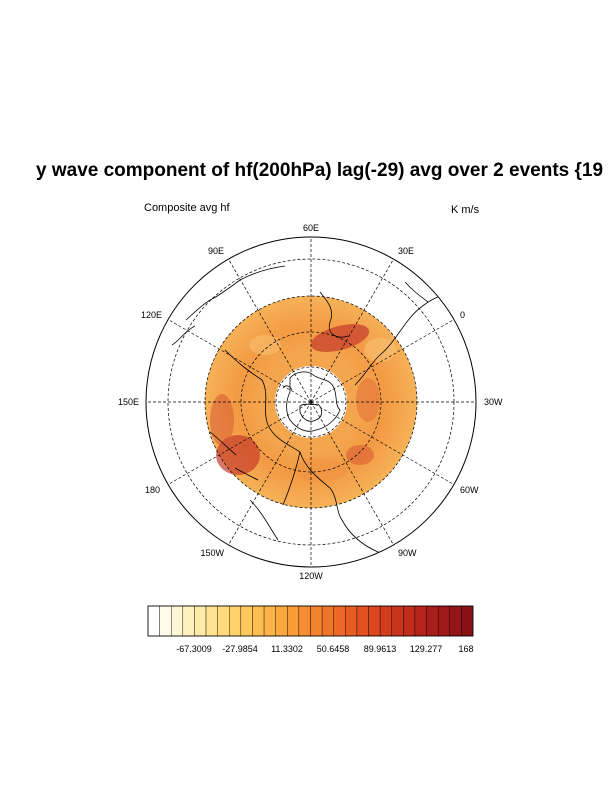 Image resolution: width=612 pixels, height=792 pixels. What do you see at coordinates (426, 649) in the screenshot?
I see `colorbar-tick-label: 129.277` at bounding box center [426, 649].